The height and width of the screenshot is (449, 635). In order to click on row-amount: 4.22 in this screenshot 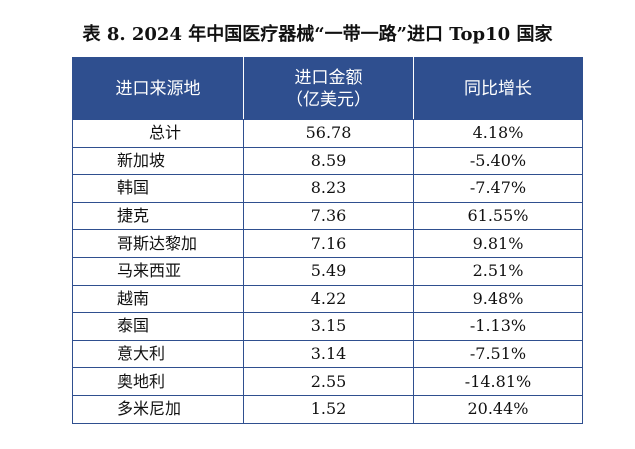, I will do `click(328, 299)`.